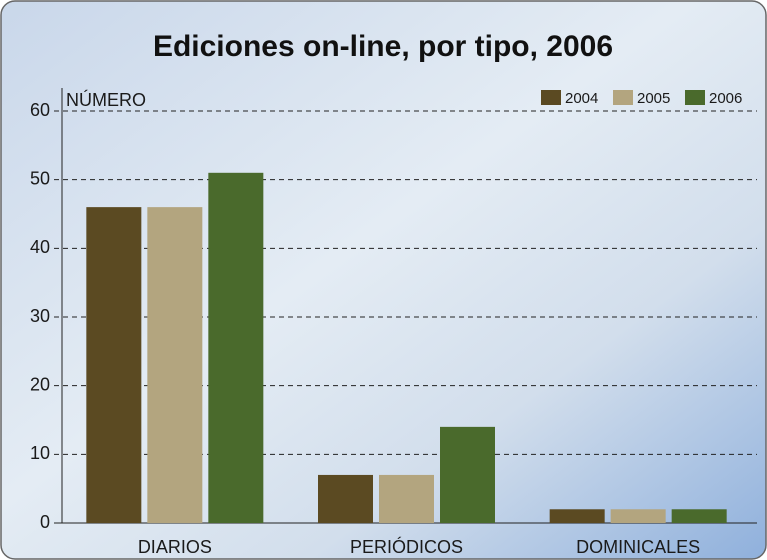 The width and height of the screenshot is (767, 560). I want to click on y-tick-label: 60, so click(40, 110).